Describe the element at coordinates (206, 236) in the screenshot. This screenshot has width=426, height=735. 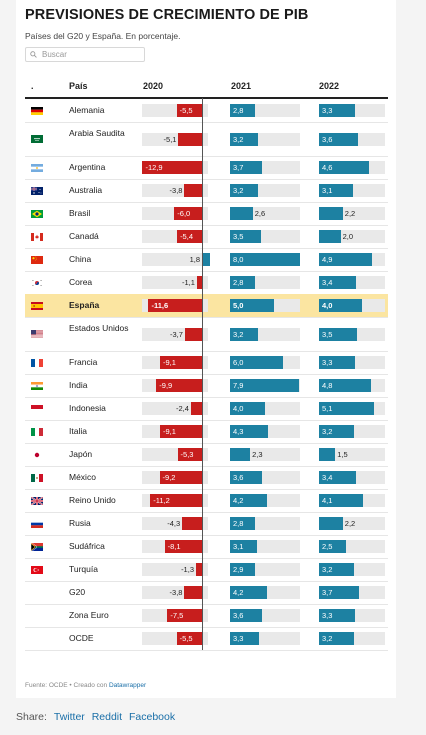
I see `table-row: Canadá -5,4 3,5 2,0` at that location.